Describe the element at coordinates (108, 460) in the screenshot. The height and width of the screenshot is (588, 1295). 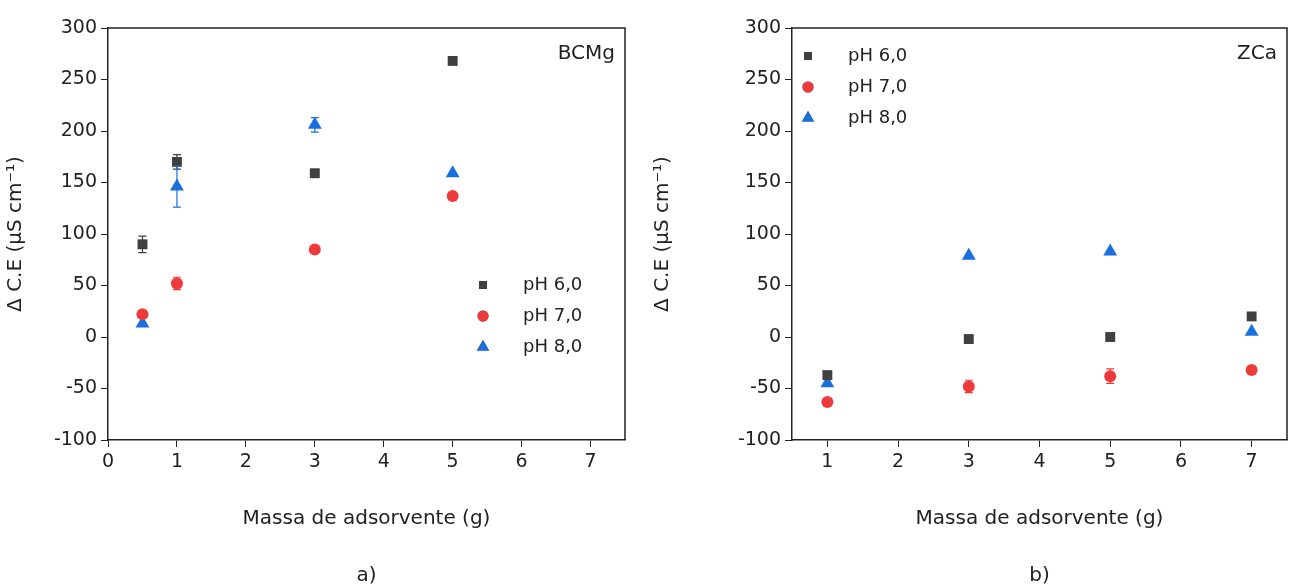
I see `x-tick-label: 0` at that location.